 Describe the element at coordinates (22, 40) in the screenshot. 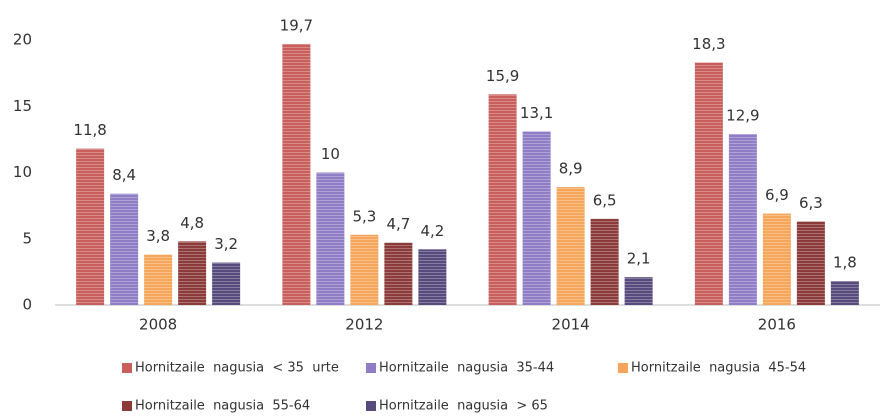

I see `y-tick-label: 20` at that location.